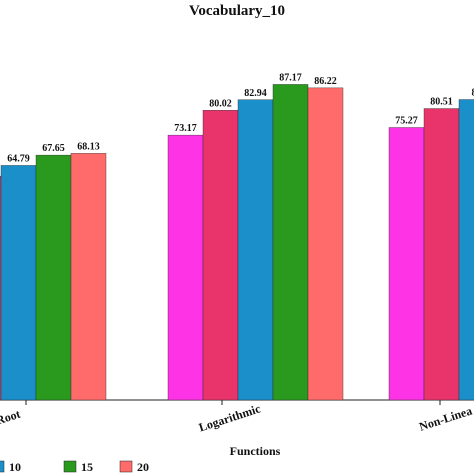 Image resolution: width=474 pixels, height=474 pixels. Describe the element at coordinates (185, 128) in the screenshot. I see `data-label: 73.17` at that location.